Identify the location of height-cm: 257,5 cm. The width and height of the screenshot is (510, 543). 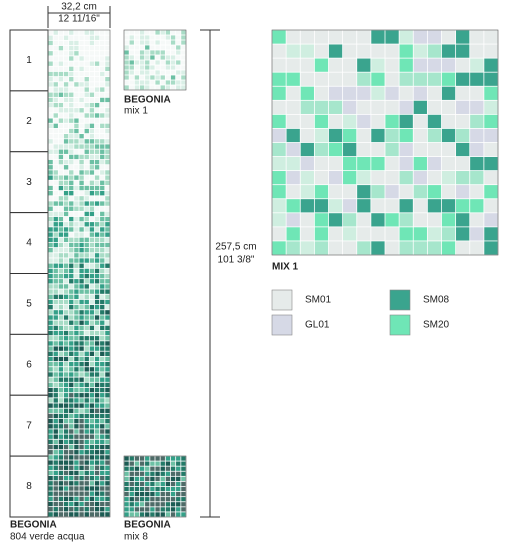
(235, 247).